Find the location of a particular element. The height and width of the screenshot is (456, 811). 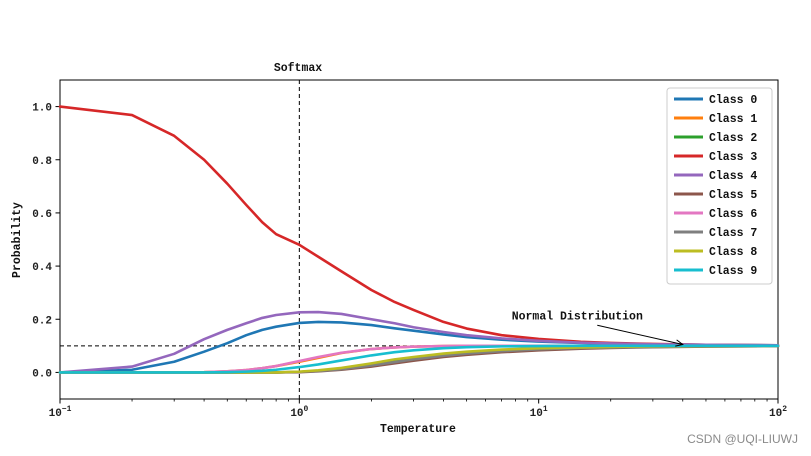

legend-label-6: Class 6 is located at coordinates (733, 214).